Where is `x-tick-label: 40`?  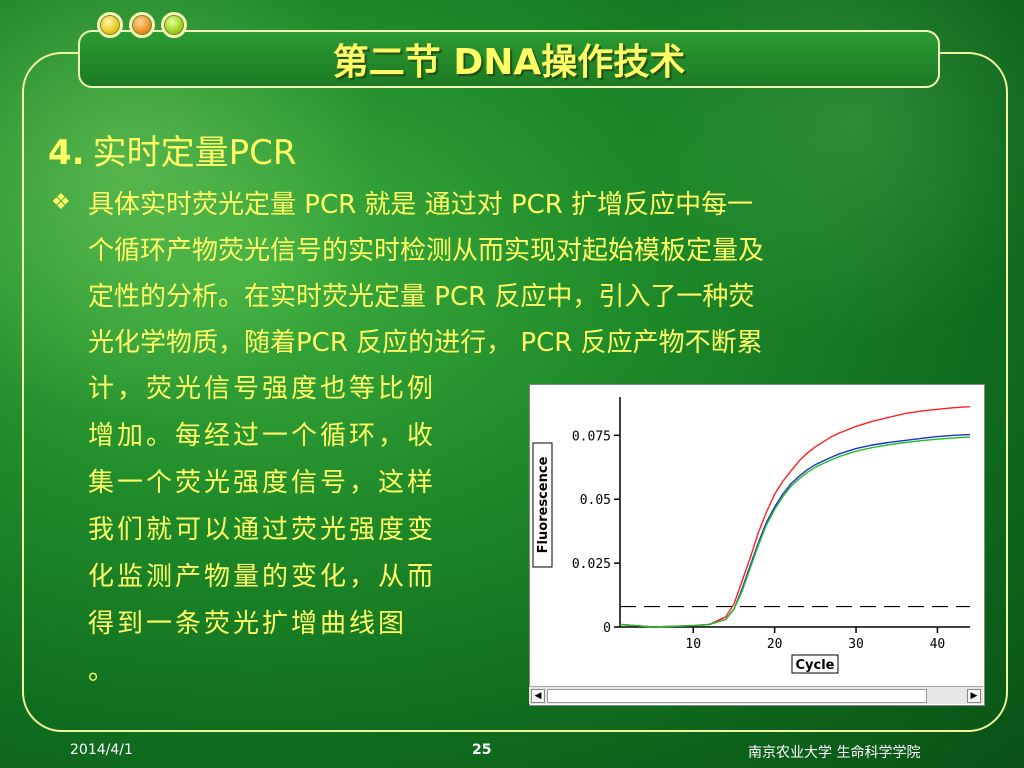
x-tick-label: 40 is located at coordinates (938, 644).